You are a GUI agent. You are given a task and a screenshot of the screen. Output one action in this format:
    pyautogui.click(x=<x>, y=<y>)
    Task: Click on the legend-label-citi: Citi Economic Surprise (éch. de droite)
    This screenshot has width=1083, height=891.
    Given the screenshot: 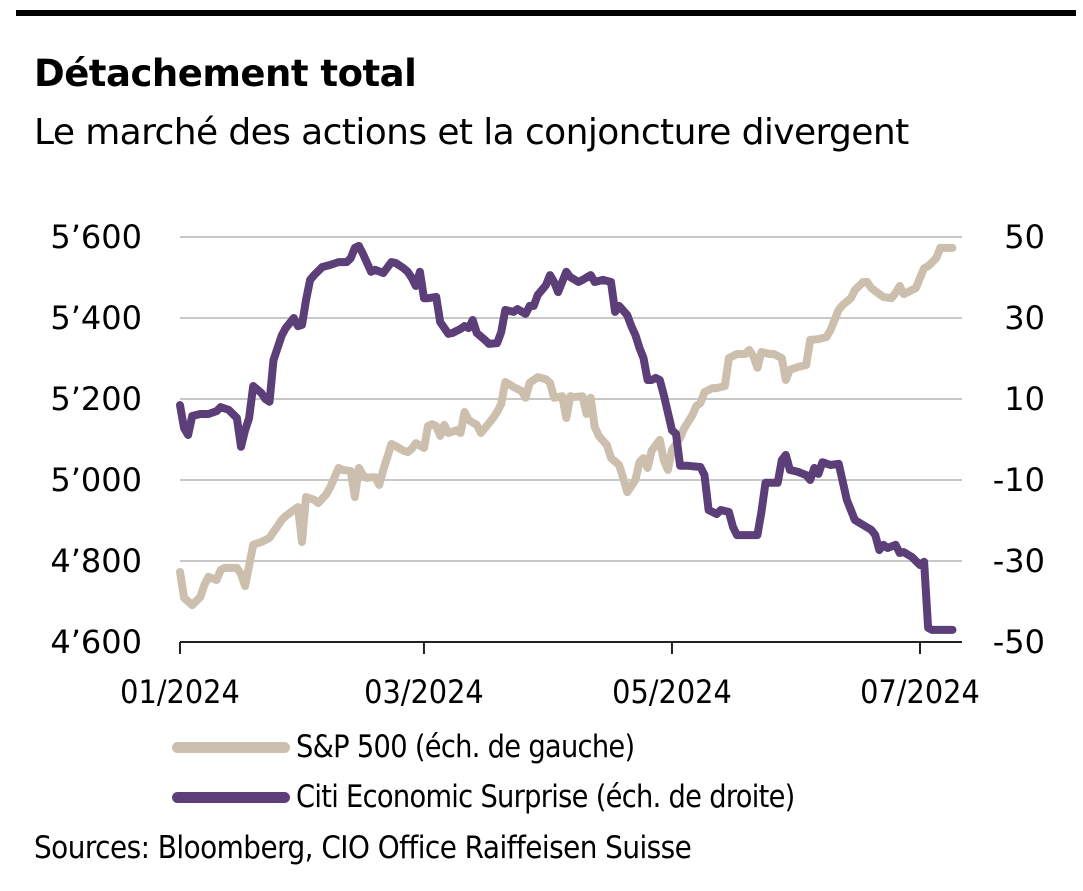 What is the action you would take?
    pyautogui.click(x=545, y=797)
    